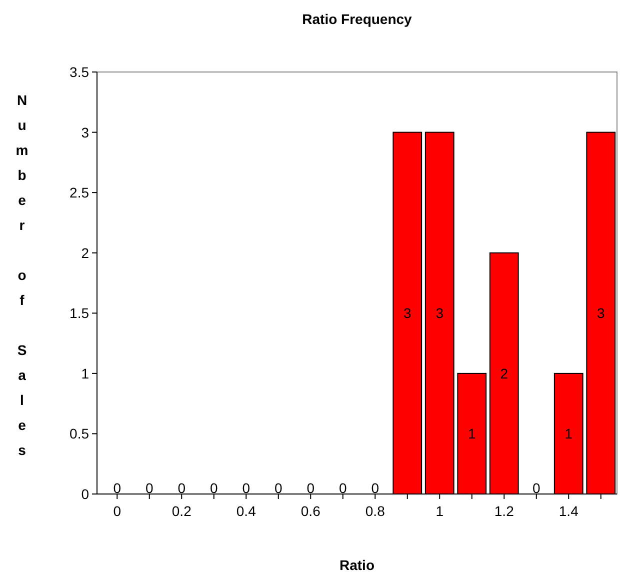 The height and width of the screenshot is (586, 621). Describe the element at coordinates (80, 192) in the screenshot. I see `y-tick-label: 2.5` at that location.